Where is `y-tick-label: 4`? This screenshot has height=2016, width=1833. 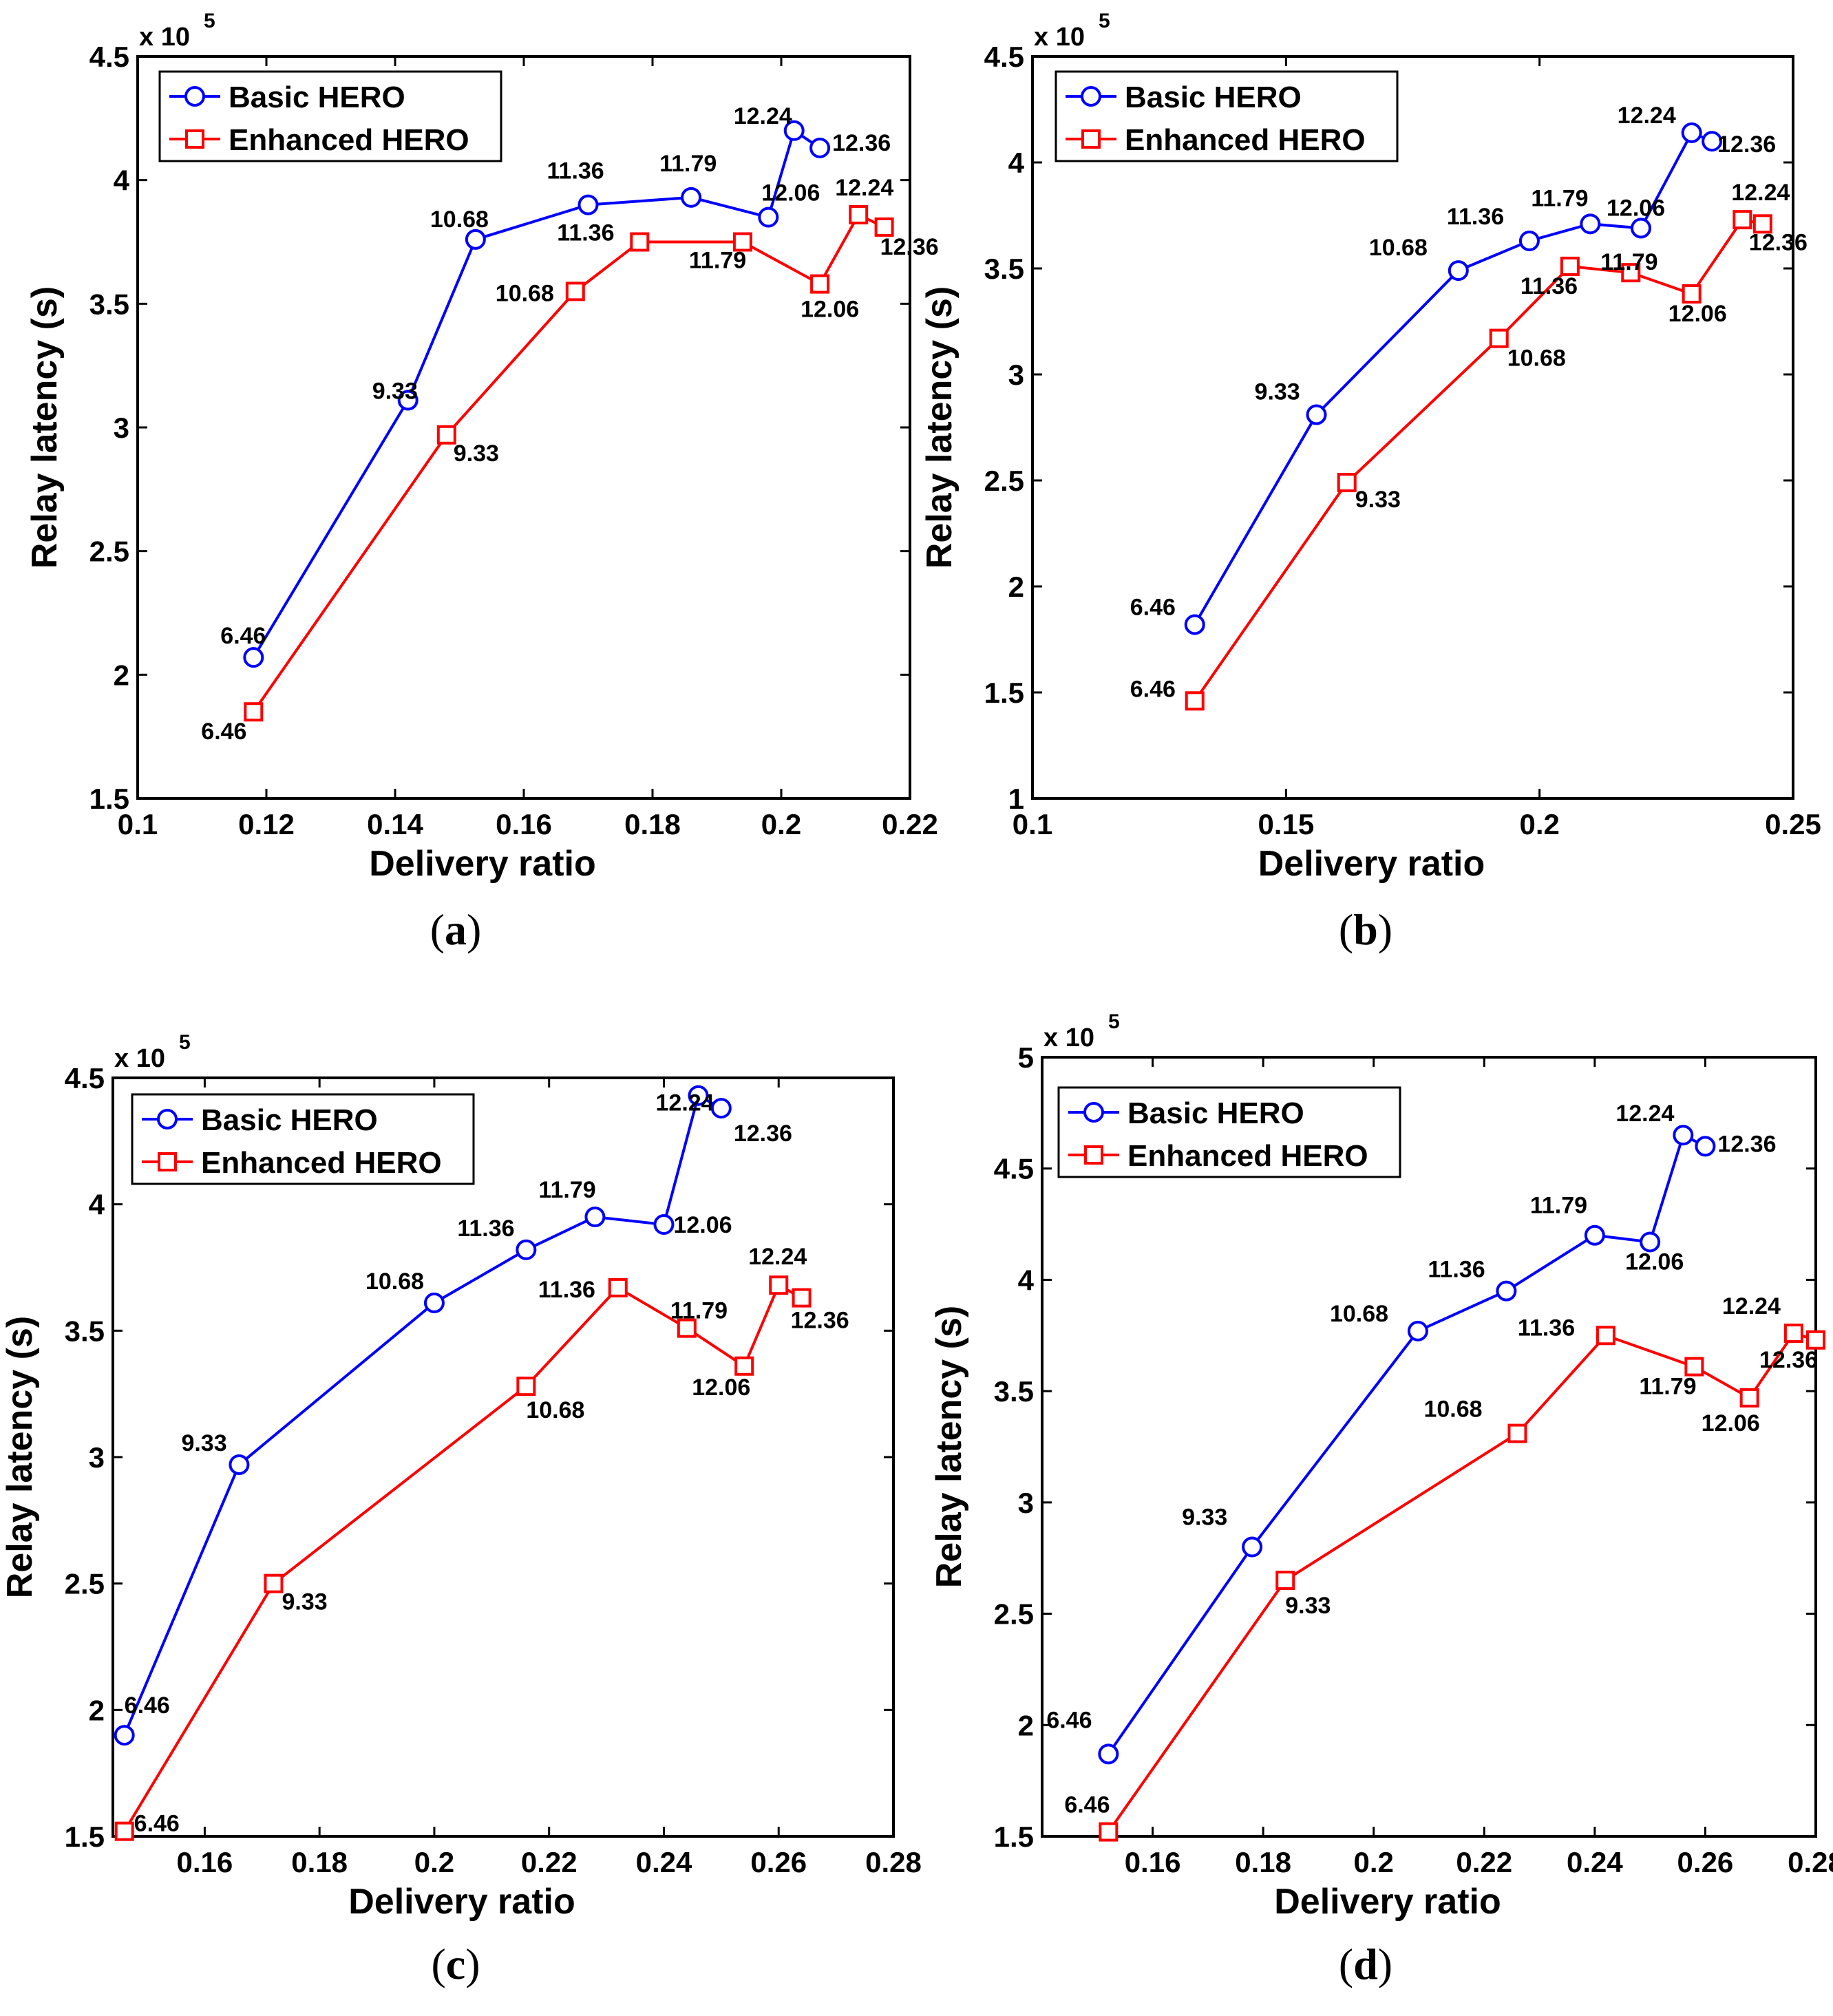 y-tick-label: 4 is located at coordinates (1016, 163).